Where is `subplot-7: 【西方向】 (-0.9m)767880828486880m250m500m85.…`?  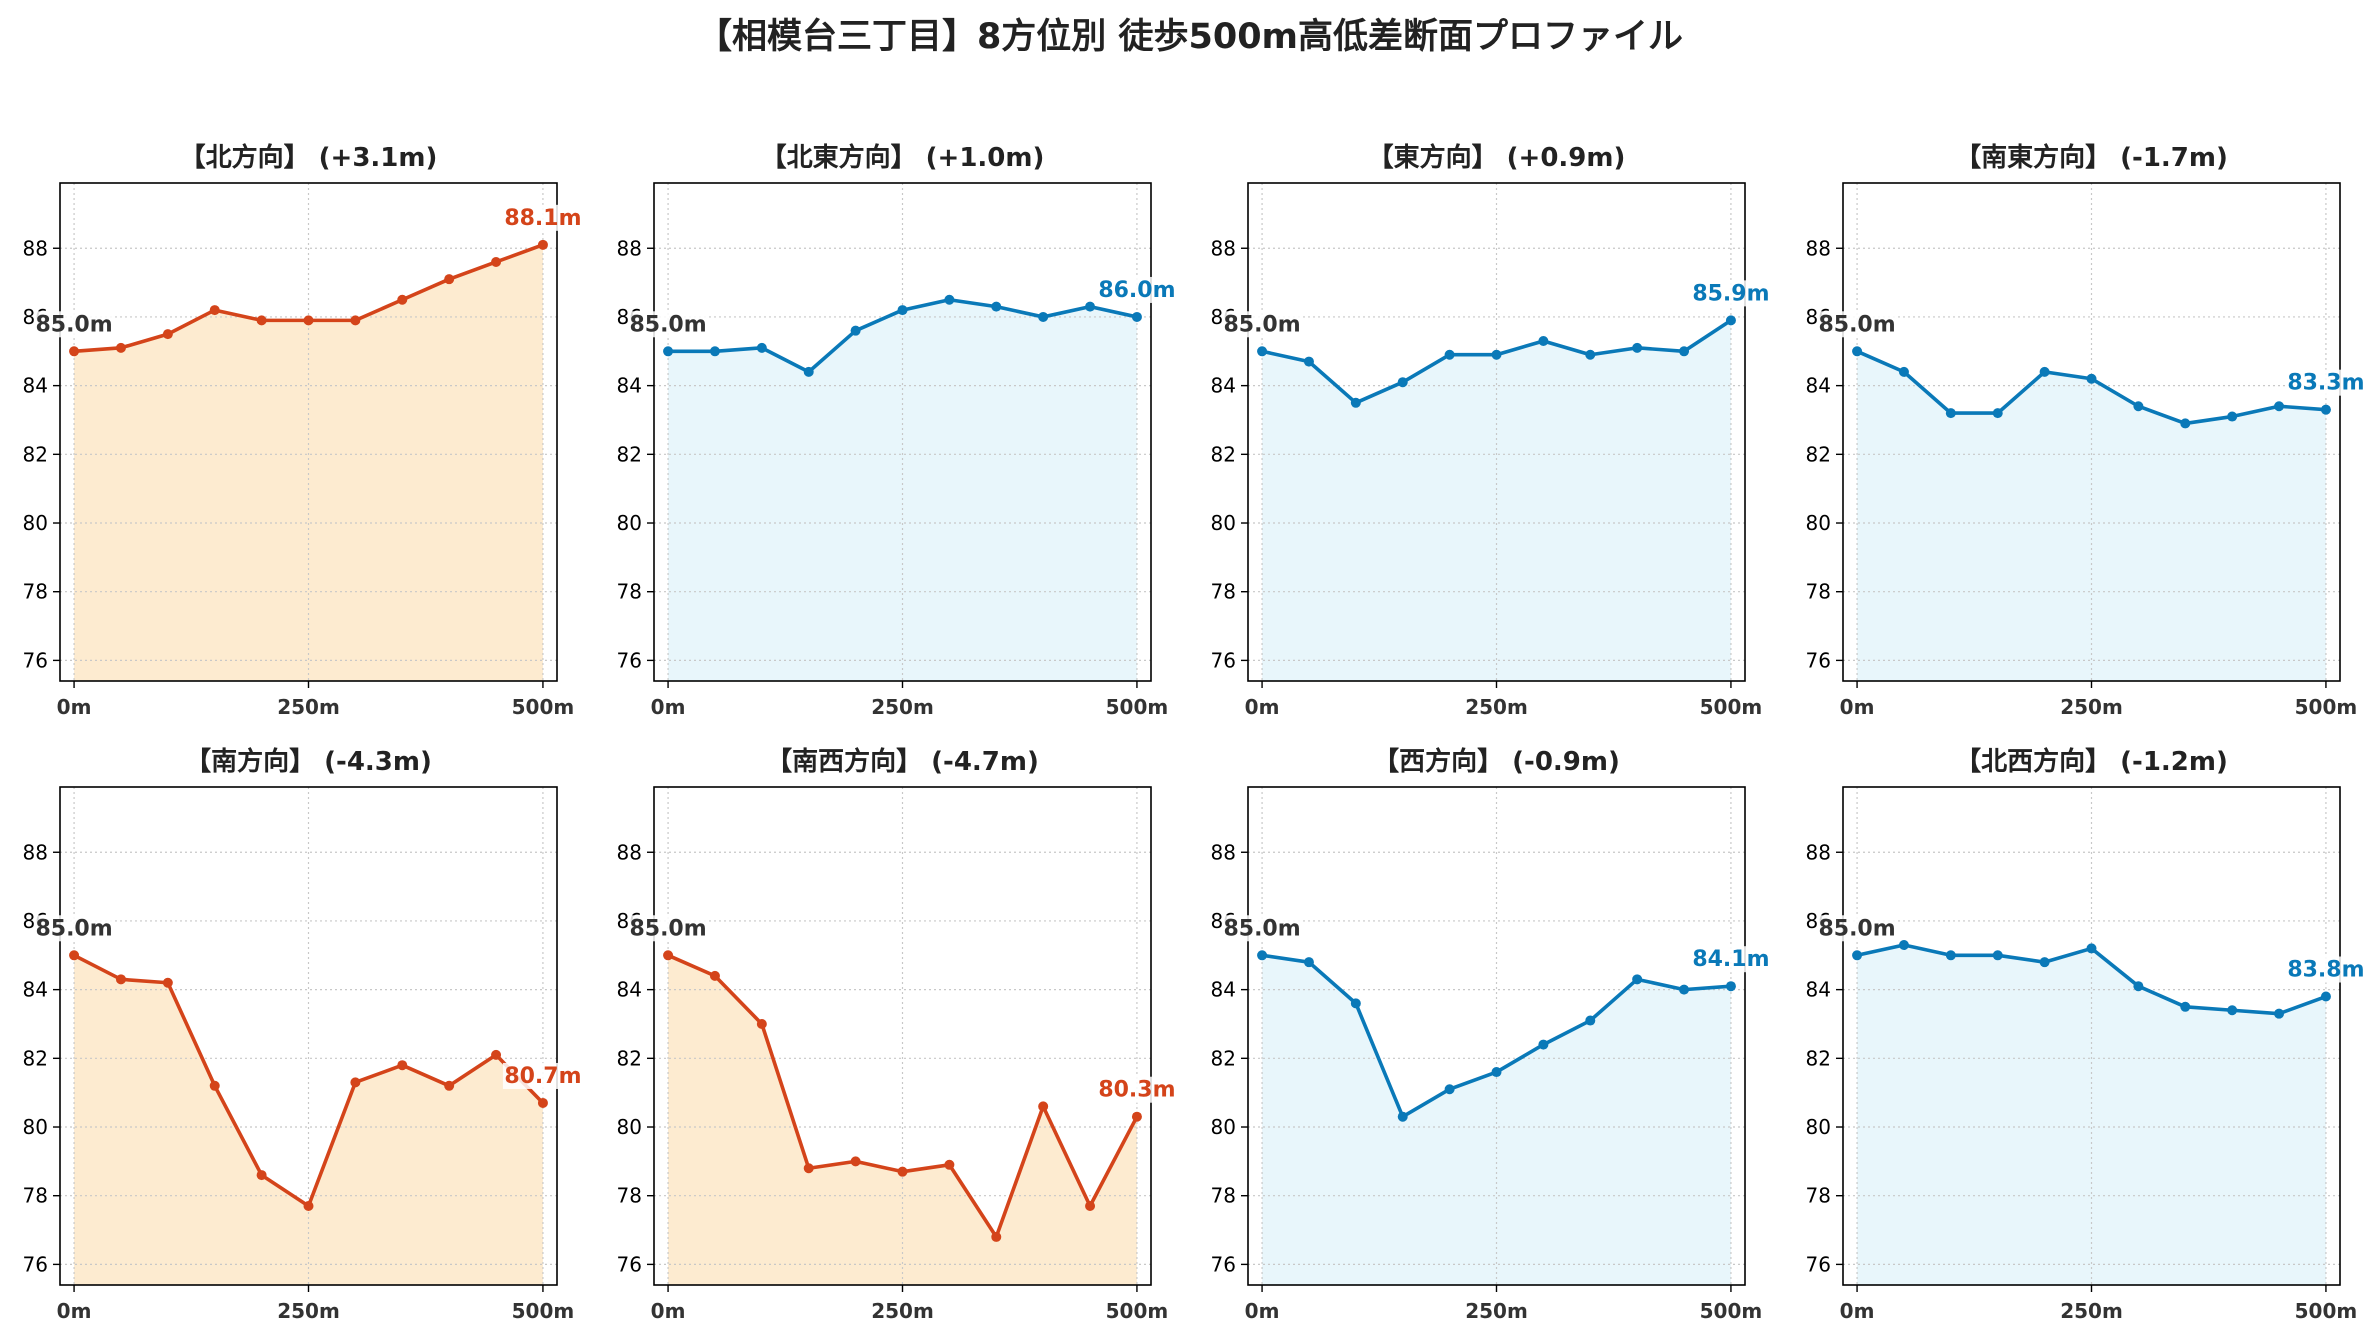
subplot-7: 【西方向】 (-0.9m)767880828486880m250m500m85.… is located at coordinates (1491, 1034).